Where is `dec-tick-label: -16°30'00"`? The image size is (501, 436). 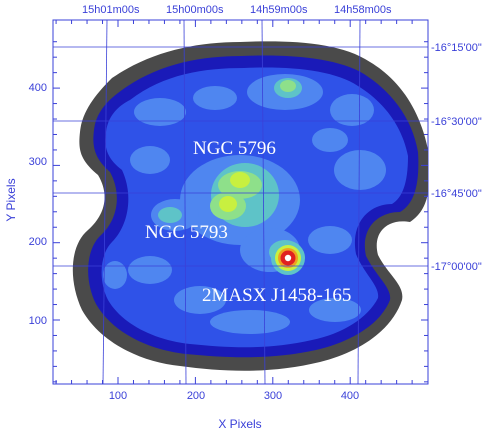 dec-tick-label: -16°30'00" is located at coordinates (456, 122).